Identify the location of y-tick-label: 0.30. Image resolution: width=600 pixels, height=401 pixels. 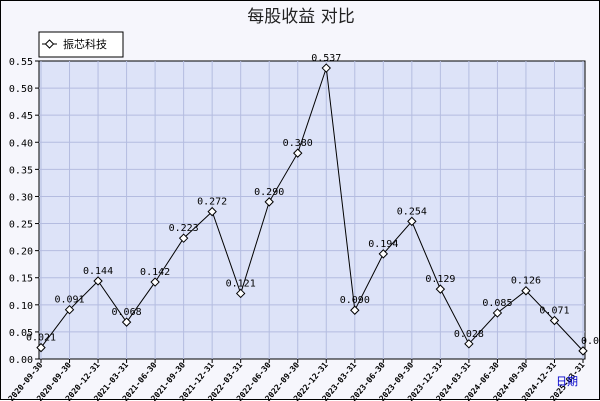
(21, 197).